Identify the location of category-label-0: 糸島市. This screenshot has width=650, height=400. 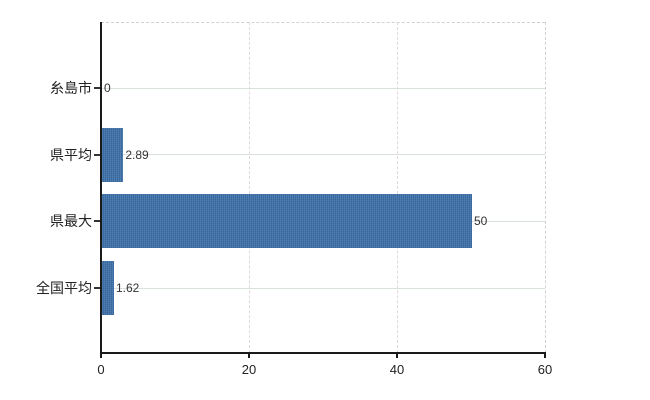
(71, 88).